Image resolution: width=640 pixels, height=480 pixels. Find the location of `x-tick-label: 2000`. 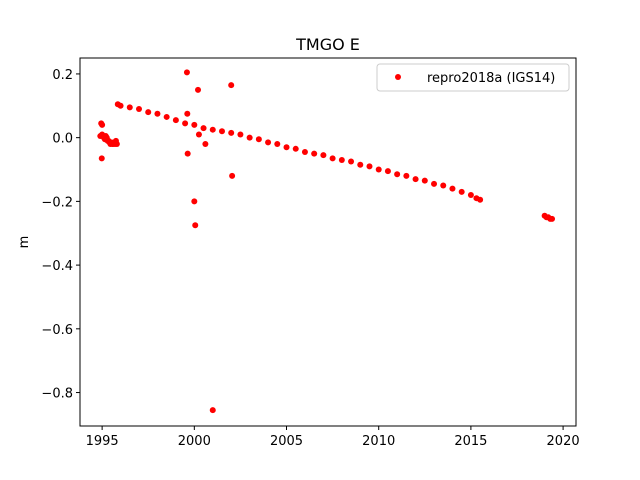

x-tick-label: 2000 is located at coordinates (194, 441).